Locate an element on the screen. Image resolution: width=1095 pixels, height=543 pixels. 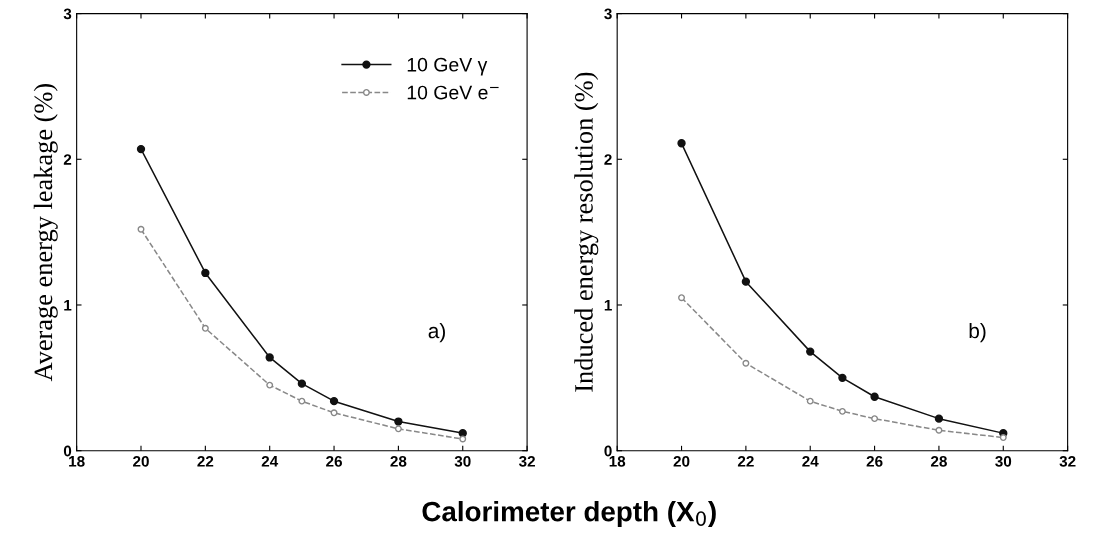
legend-label: 10 GeV e$^{−}$ is located at coordinates (453, 92).